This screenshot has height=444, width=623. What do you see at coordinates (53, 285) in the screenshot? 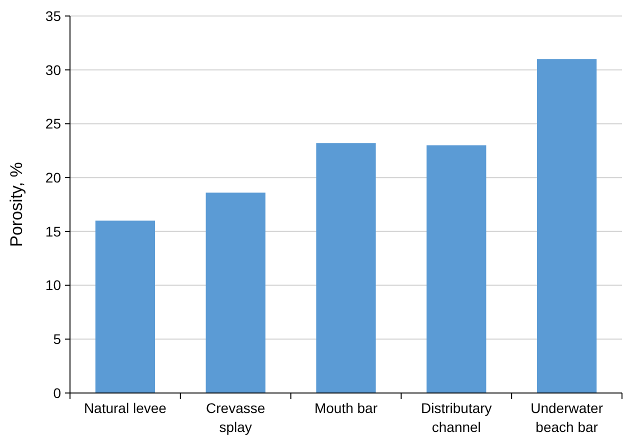
I see `y-tick-label: 10` at bounding box center [53, 285].